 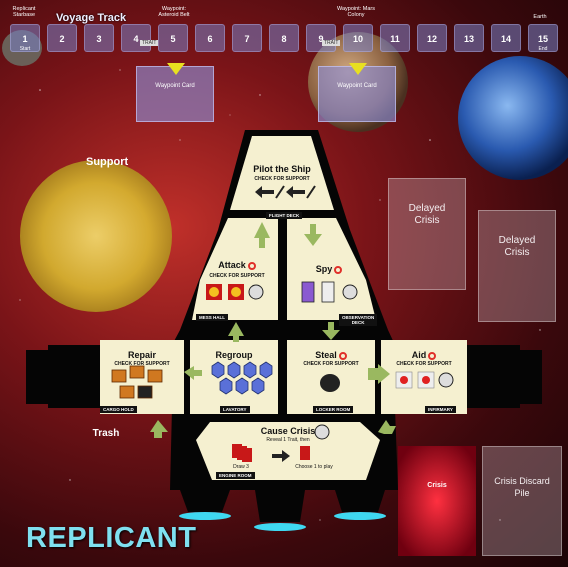 I want to click on room-aid-title: Aid, so click(x=424, y=355).